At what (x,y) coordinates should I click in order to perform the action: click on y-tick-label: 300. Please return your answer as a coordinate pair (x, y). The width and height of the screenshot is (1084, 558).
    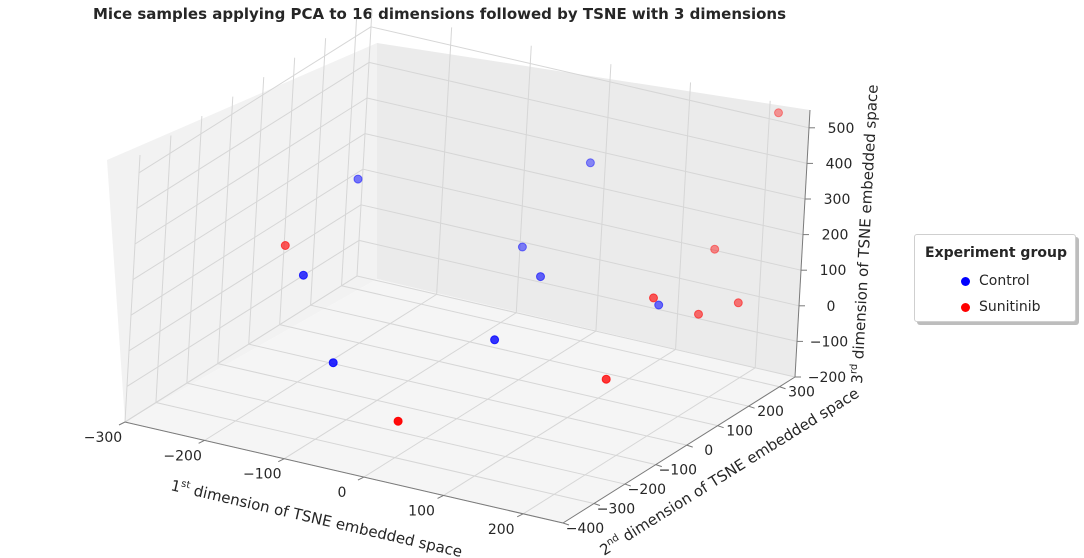
    Looking at the image, I should click on (801, 393).